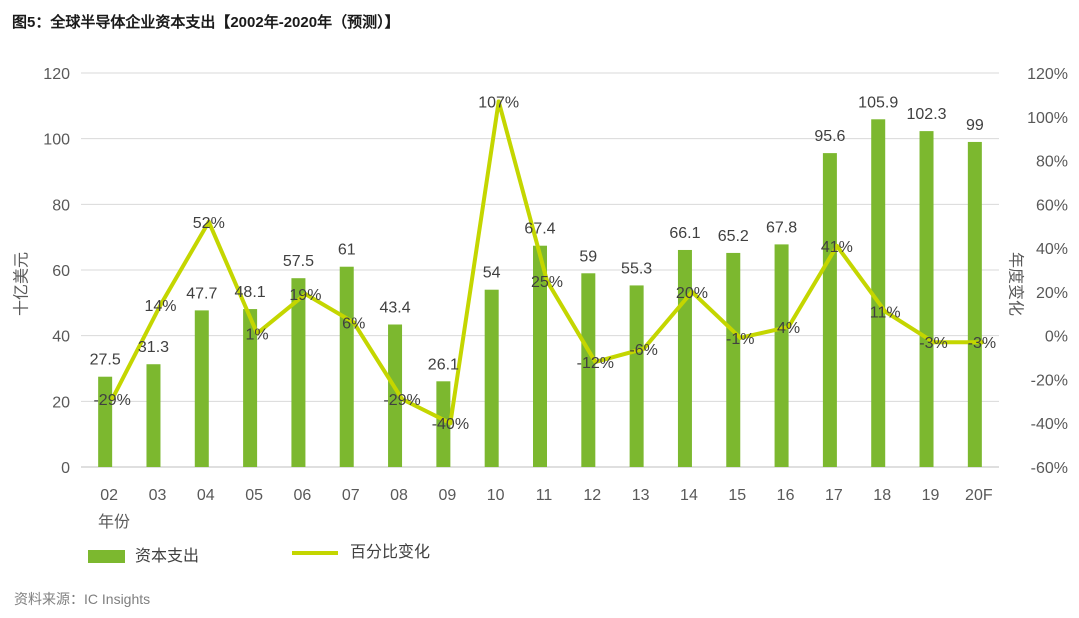 This screenshot has height=618, width=1079. I want to click on y-tick-label: 40, so click(61, 337).